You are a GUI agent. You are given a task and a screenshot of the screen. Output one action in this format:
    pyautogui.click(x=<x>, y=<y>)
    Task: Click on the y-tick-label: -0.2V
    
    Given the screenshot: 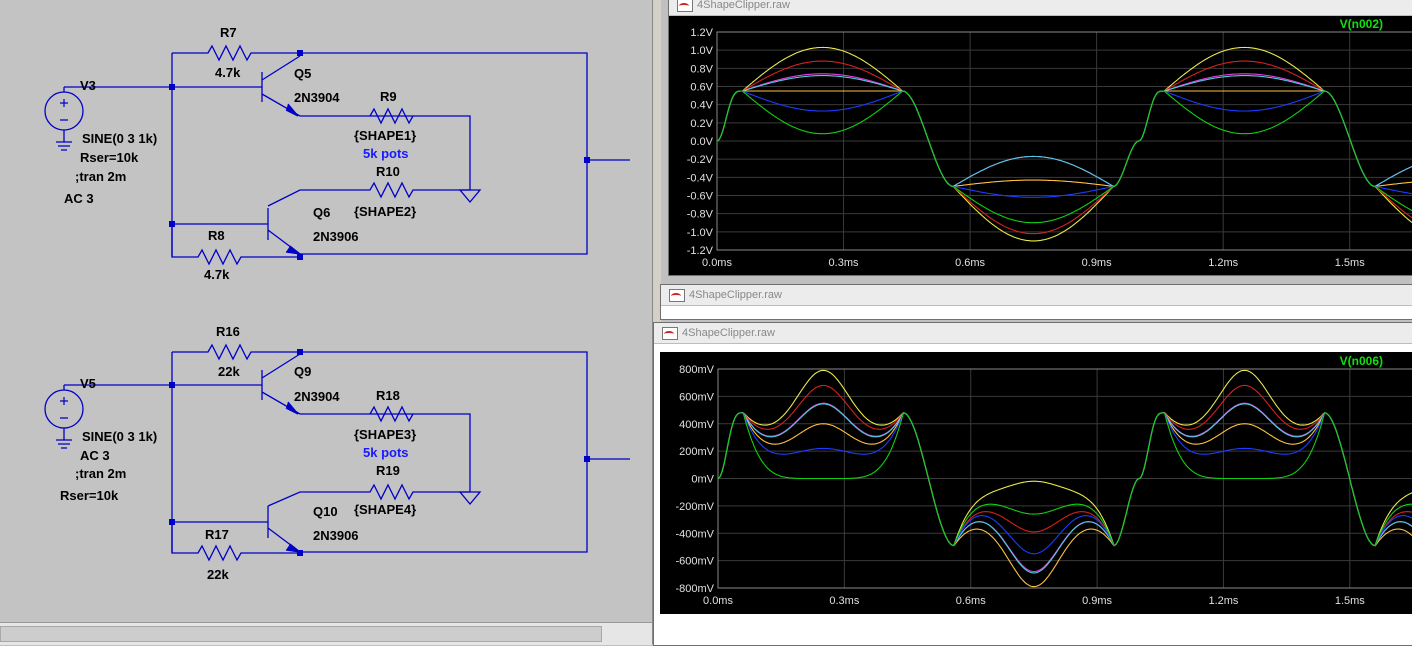 What is the action you would take?
    pyautogui.click(x=700, y=160)
    